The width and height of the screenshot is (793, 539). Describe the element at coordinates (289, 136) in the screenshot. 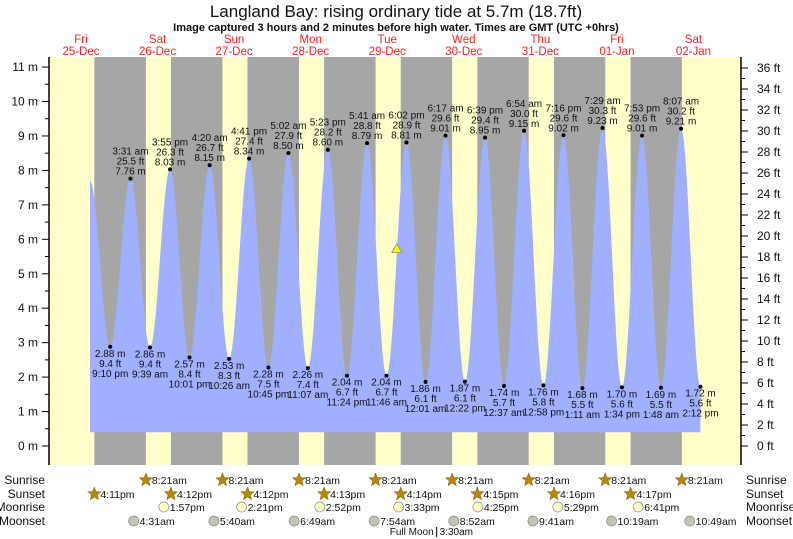

I see `high-label-ft: 27.9 ft` at that location.